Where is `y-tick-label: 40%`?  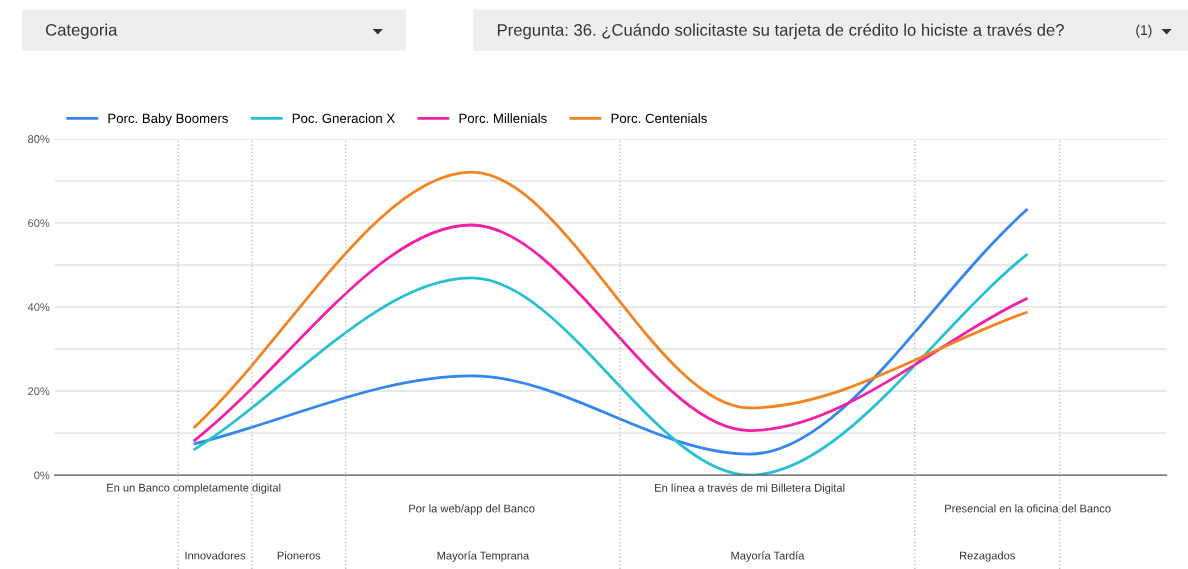 y-tick-label: 40% is located at coordinates (38, 307).